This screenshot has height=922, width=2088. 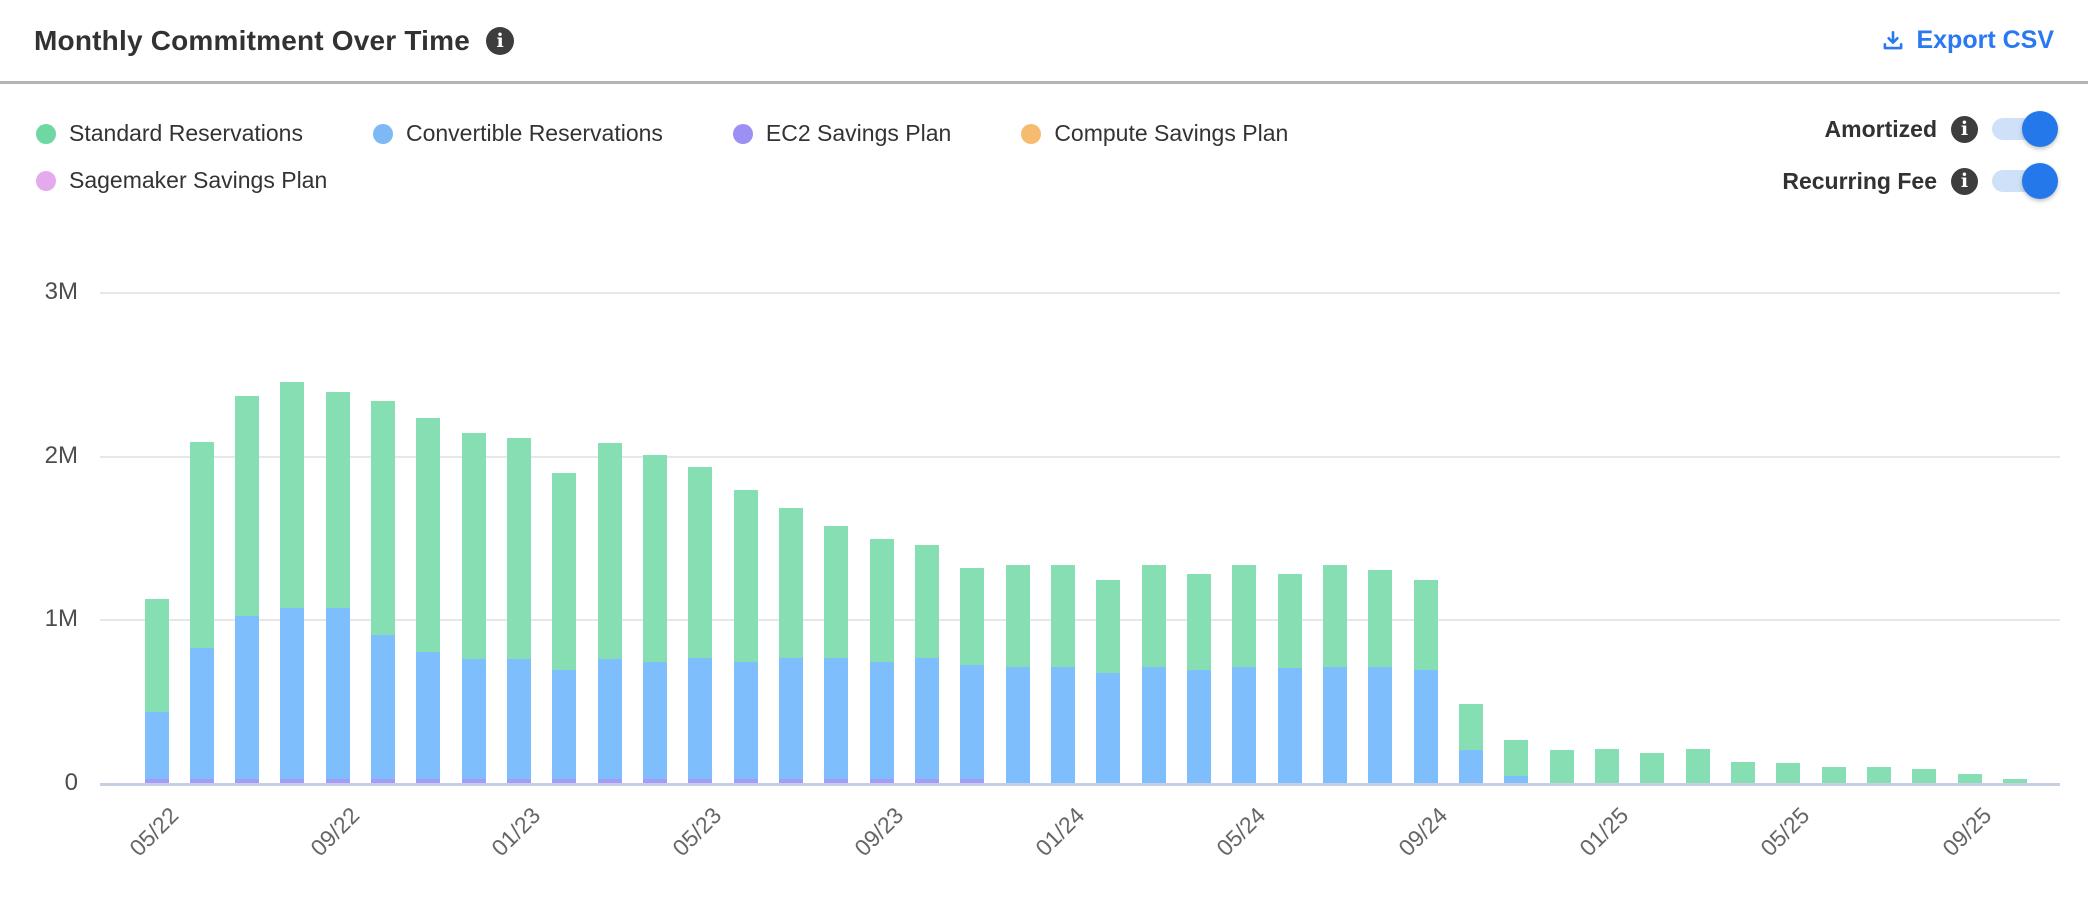 What do you see at coordinates (1833, 774) in the screenshot?
I see `bar-06/25` at bounding box center [1833, 774].